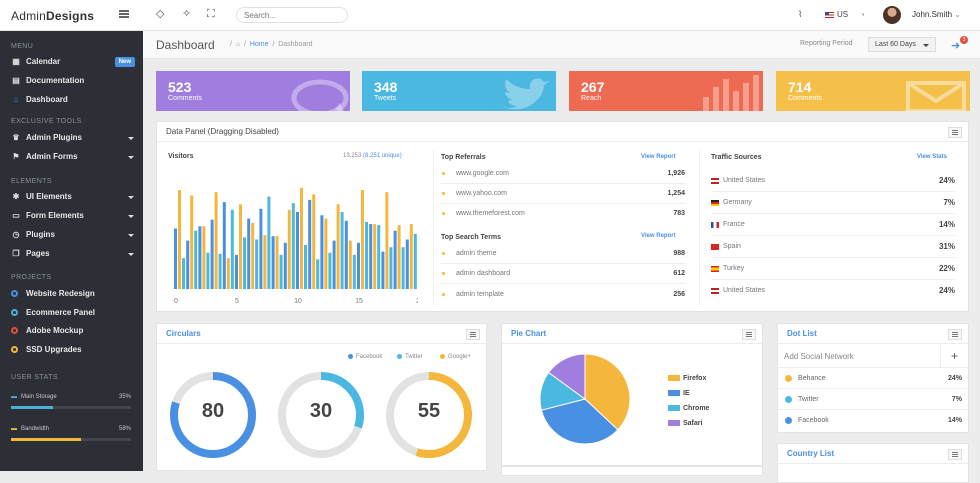  Describe the element at coordinates (16, 253) in the screenshot. I see `pages-icon: ❐` at that location.